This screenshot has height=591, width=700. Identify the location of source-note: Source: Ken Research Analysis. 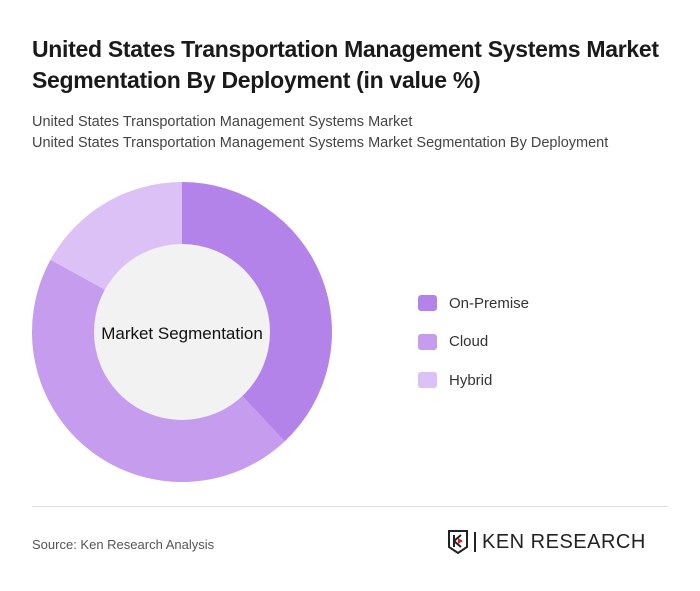
(123, 544).